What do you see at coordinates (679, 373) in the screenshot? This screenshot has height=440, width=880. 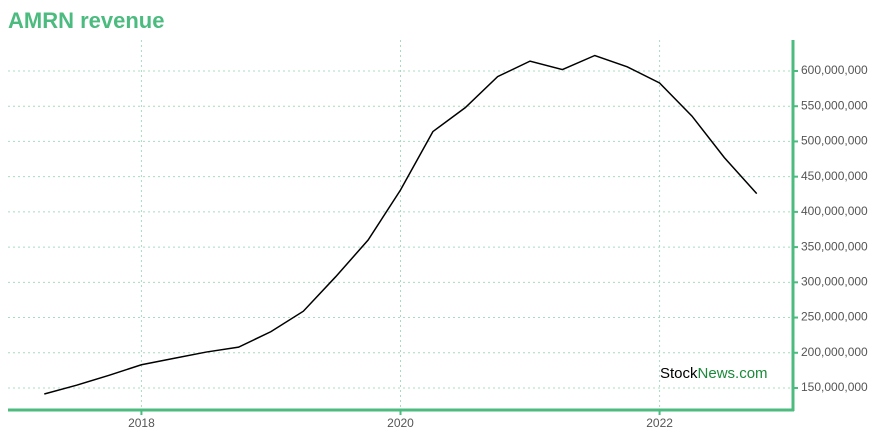 I see `watermark-stock: Stock` at bounding box center [679, 373].